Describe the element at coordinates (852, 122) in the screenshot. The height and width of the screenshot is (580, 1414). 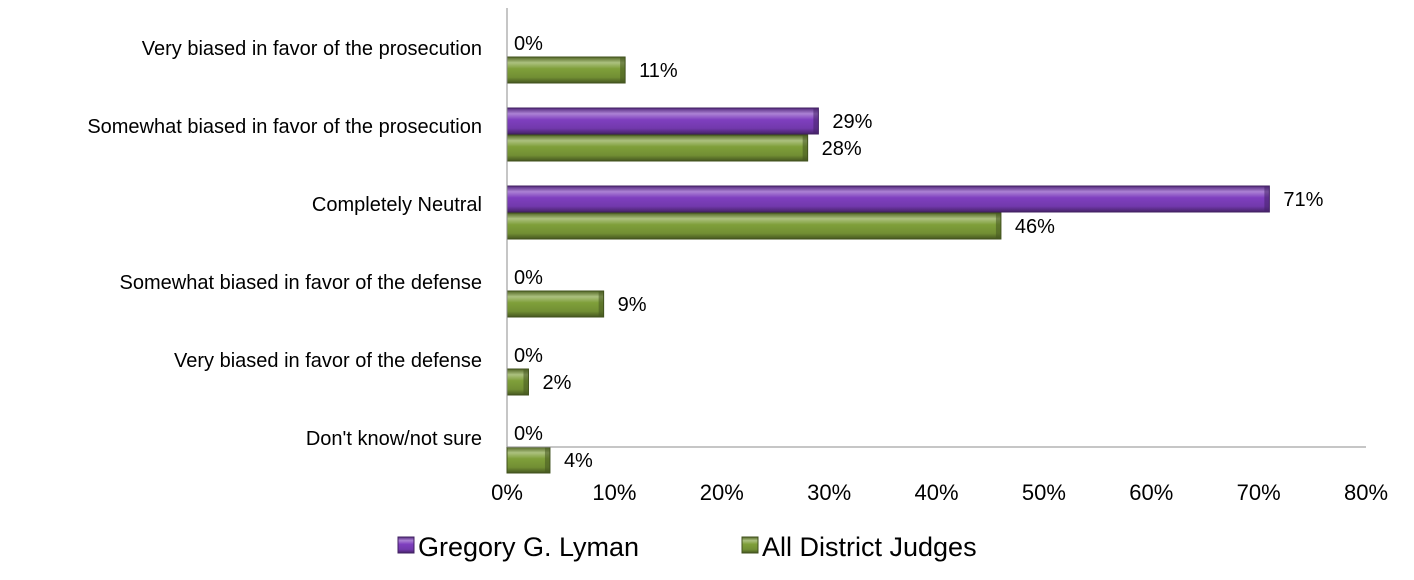
I see `data-label-0-1: 29%` at that location.